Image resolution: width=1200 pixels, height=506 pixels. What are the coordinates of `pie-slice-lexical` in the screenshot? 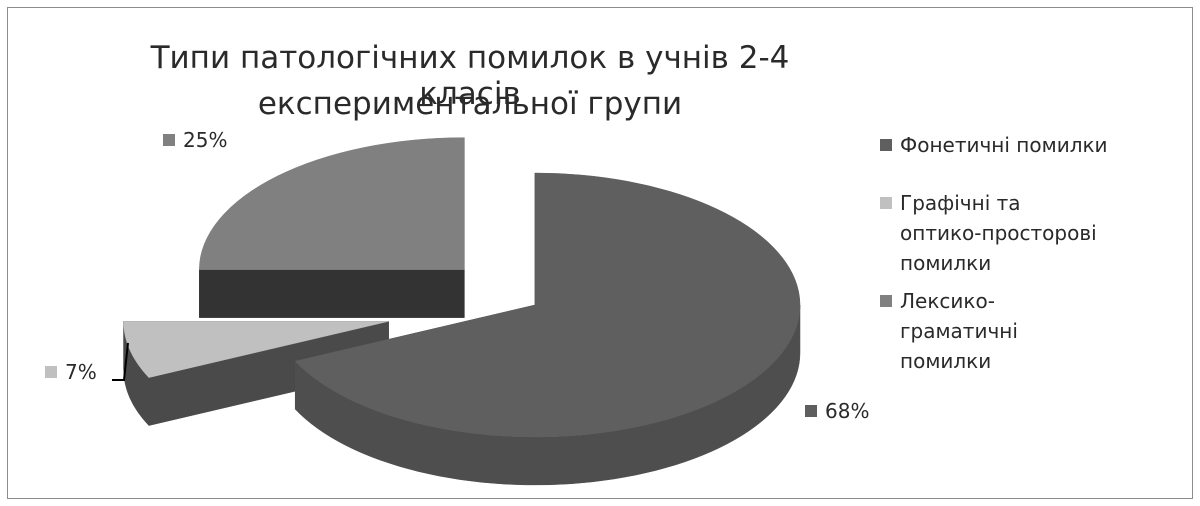 It's located at (332, 227).